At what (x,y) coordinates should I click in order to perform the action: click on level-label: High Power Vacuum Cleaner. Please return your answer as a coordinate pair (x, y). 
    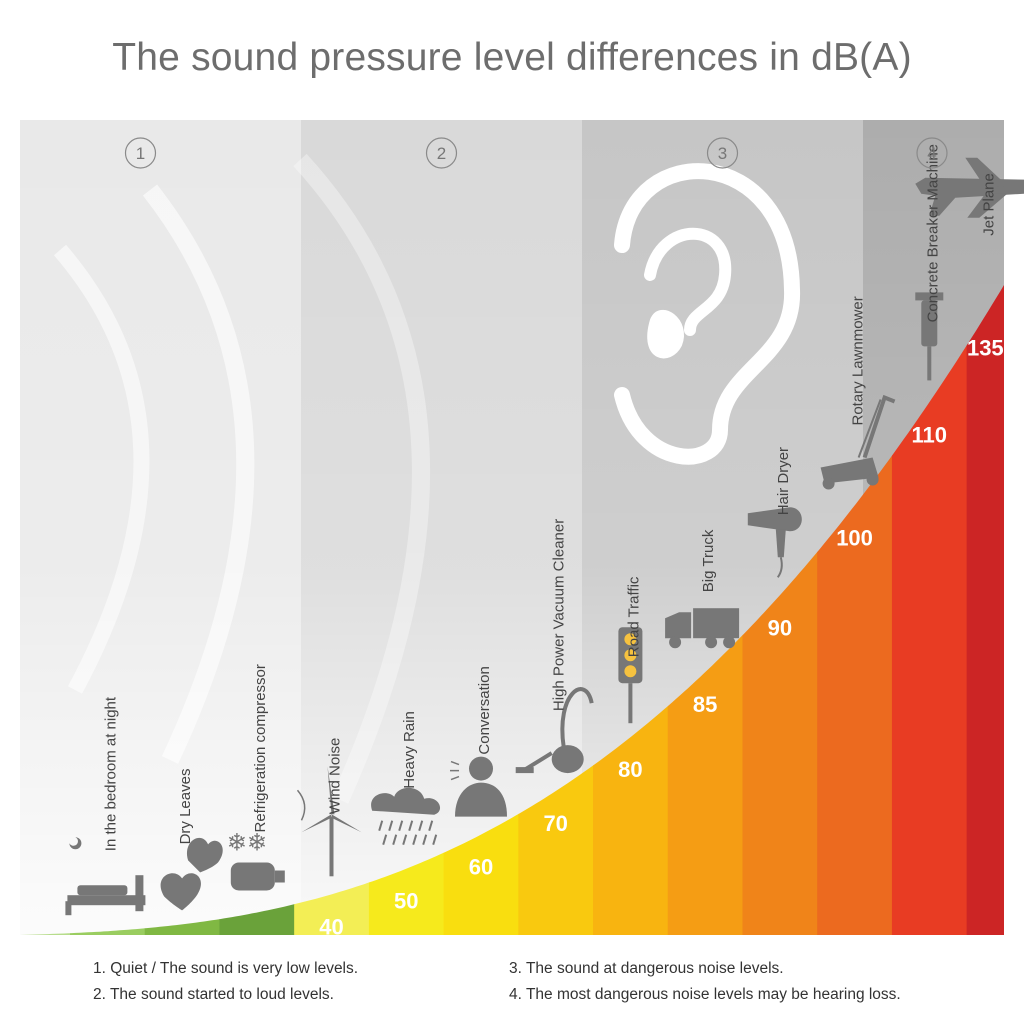
    Looking at the image, I should click on (559, 615).